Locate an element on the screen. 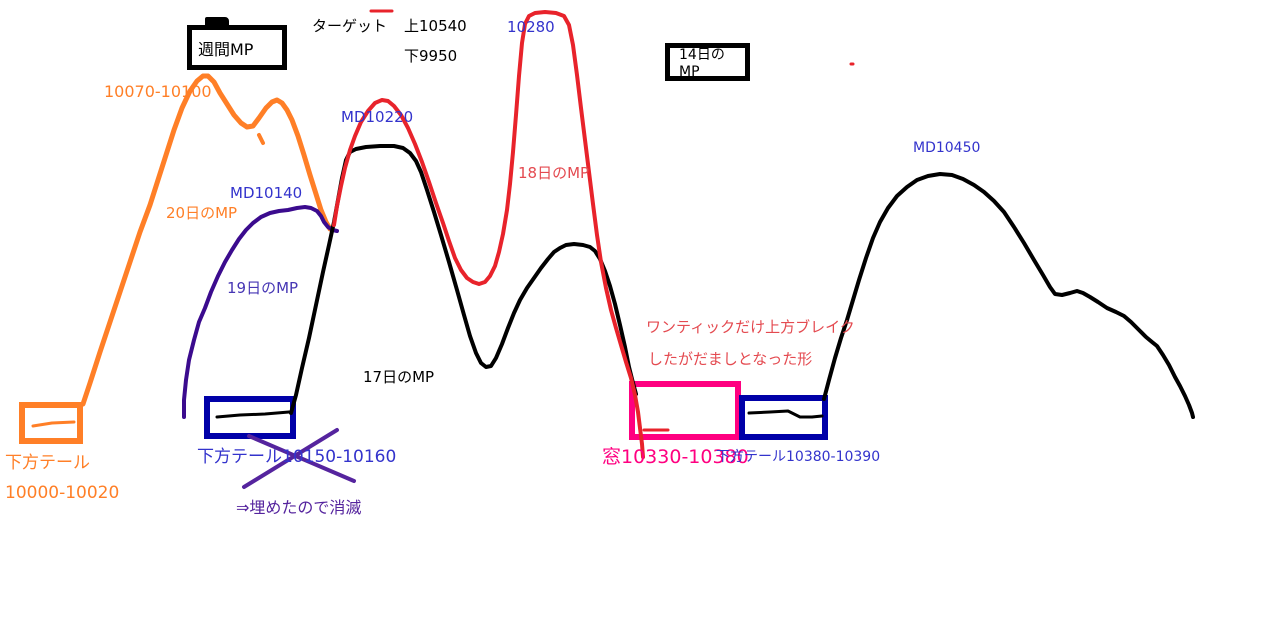 This screenshot has height=624, width=1266. tail-right-label: 下方テール10380-10390 is located at coordinates (798, 457).